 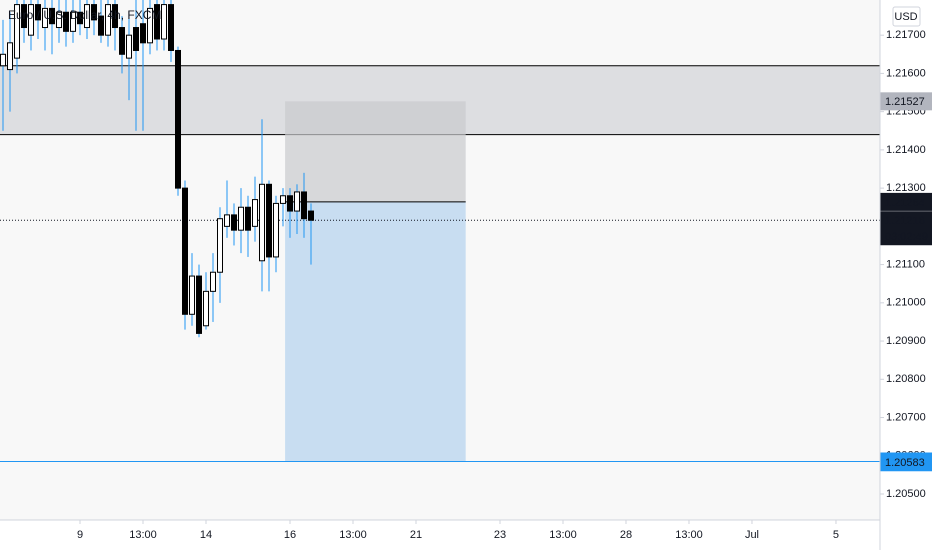 I want to click on currency-box, so click(x=906, y=16).